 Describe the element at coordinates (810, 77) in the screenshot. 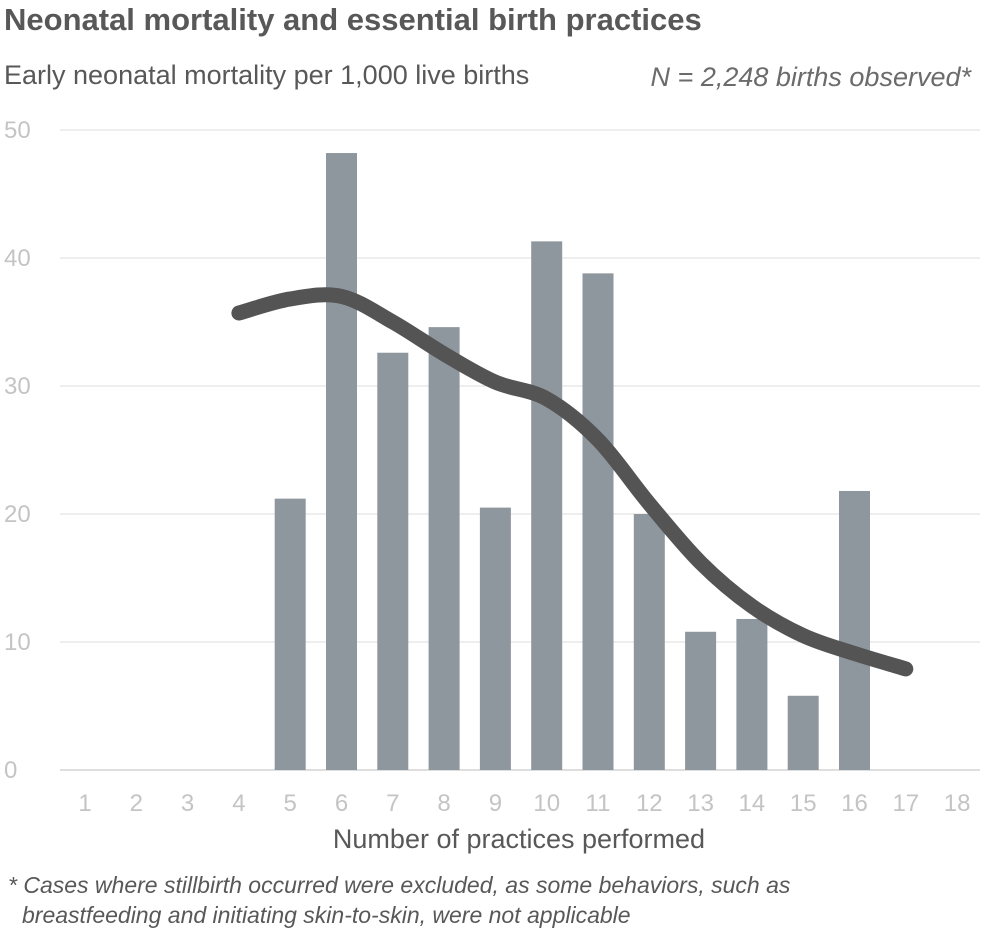

I see `sample-size-note: N = 2,248 births observed*` at that location.